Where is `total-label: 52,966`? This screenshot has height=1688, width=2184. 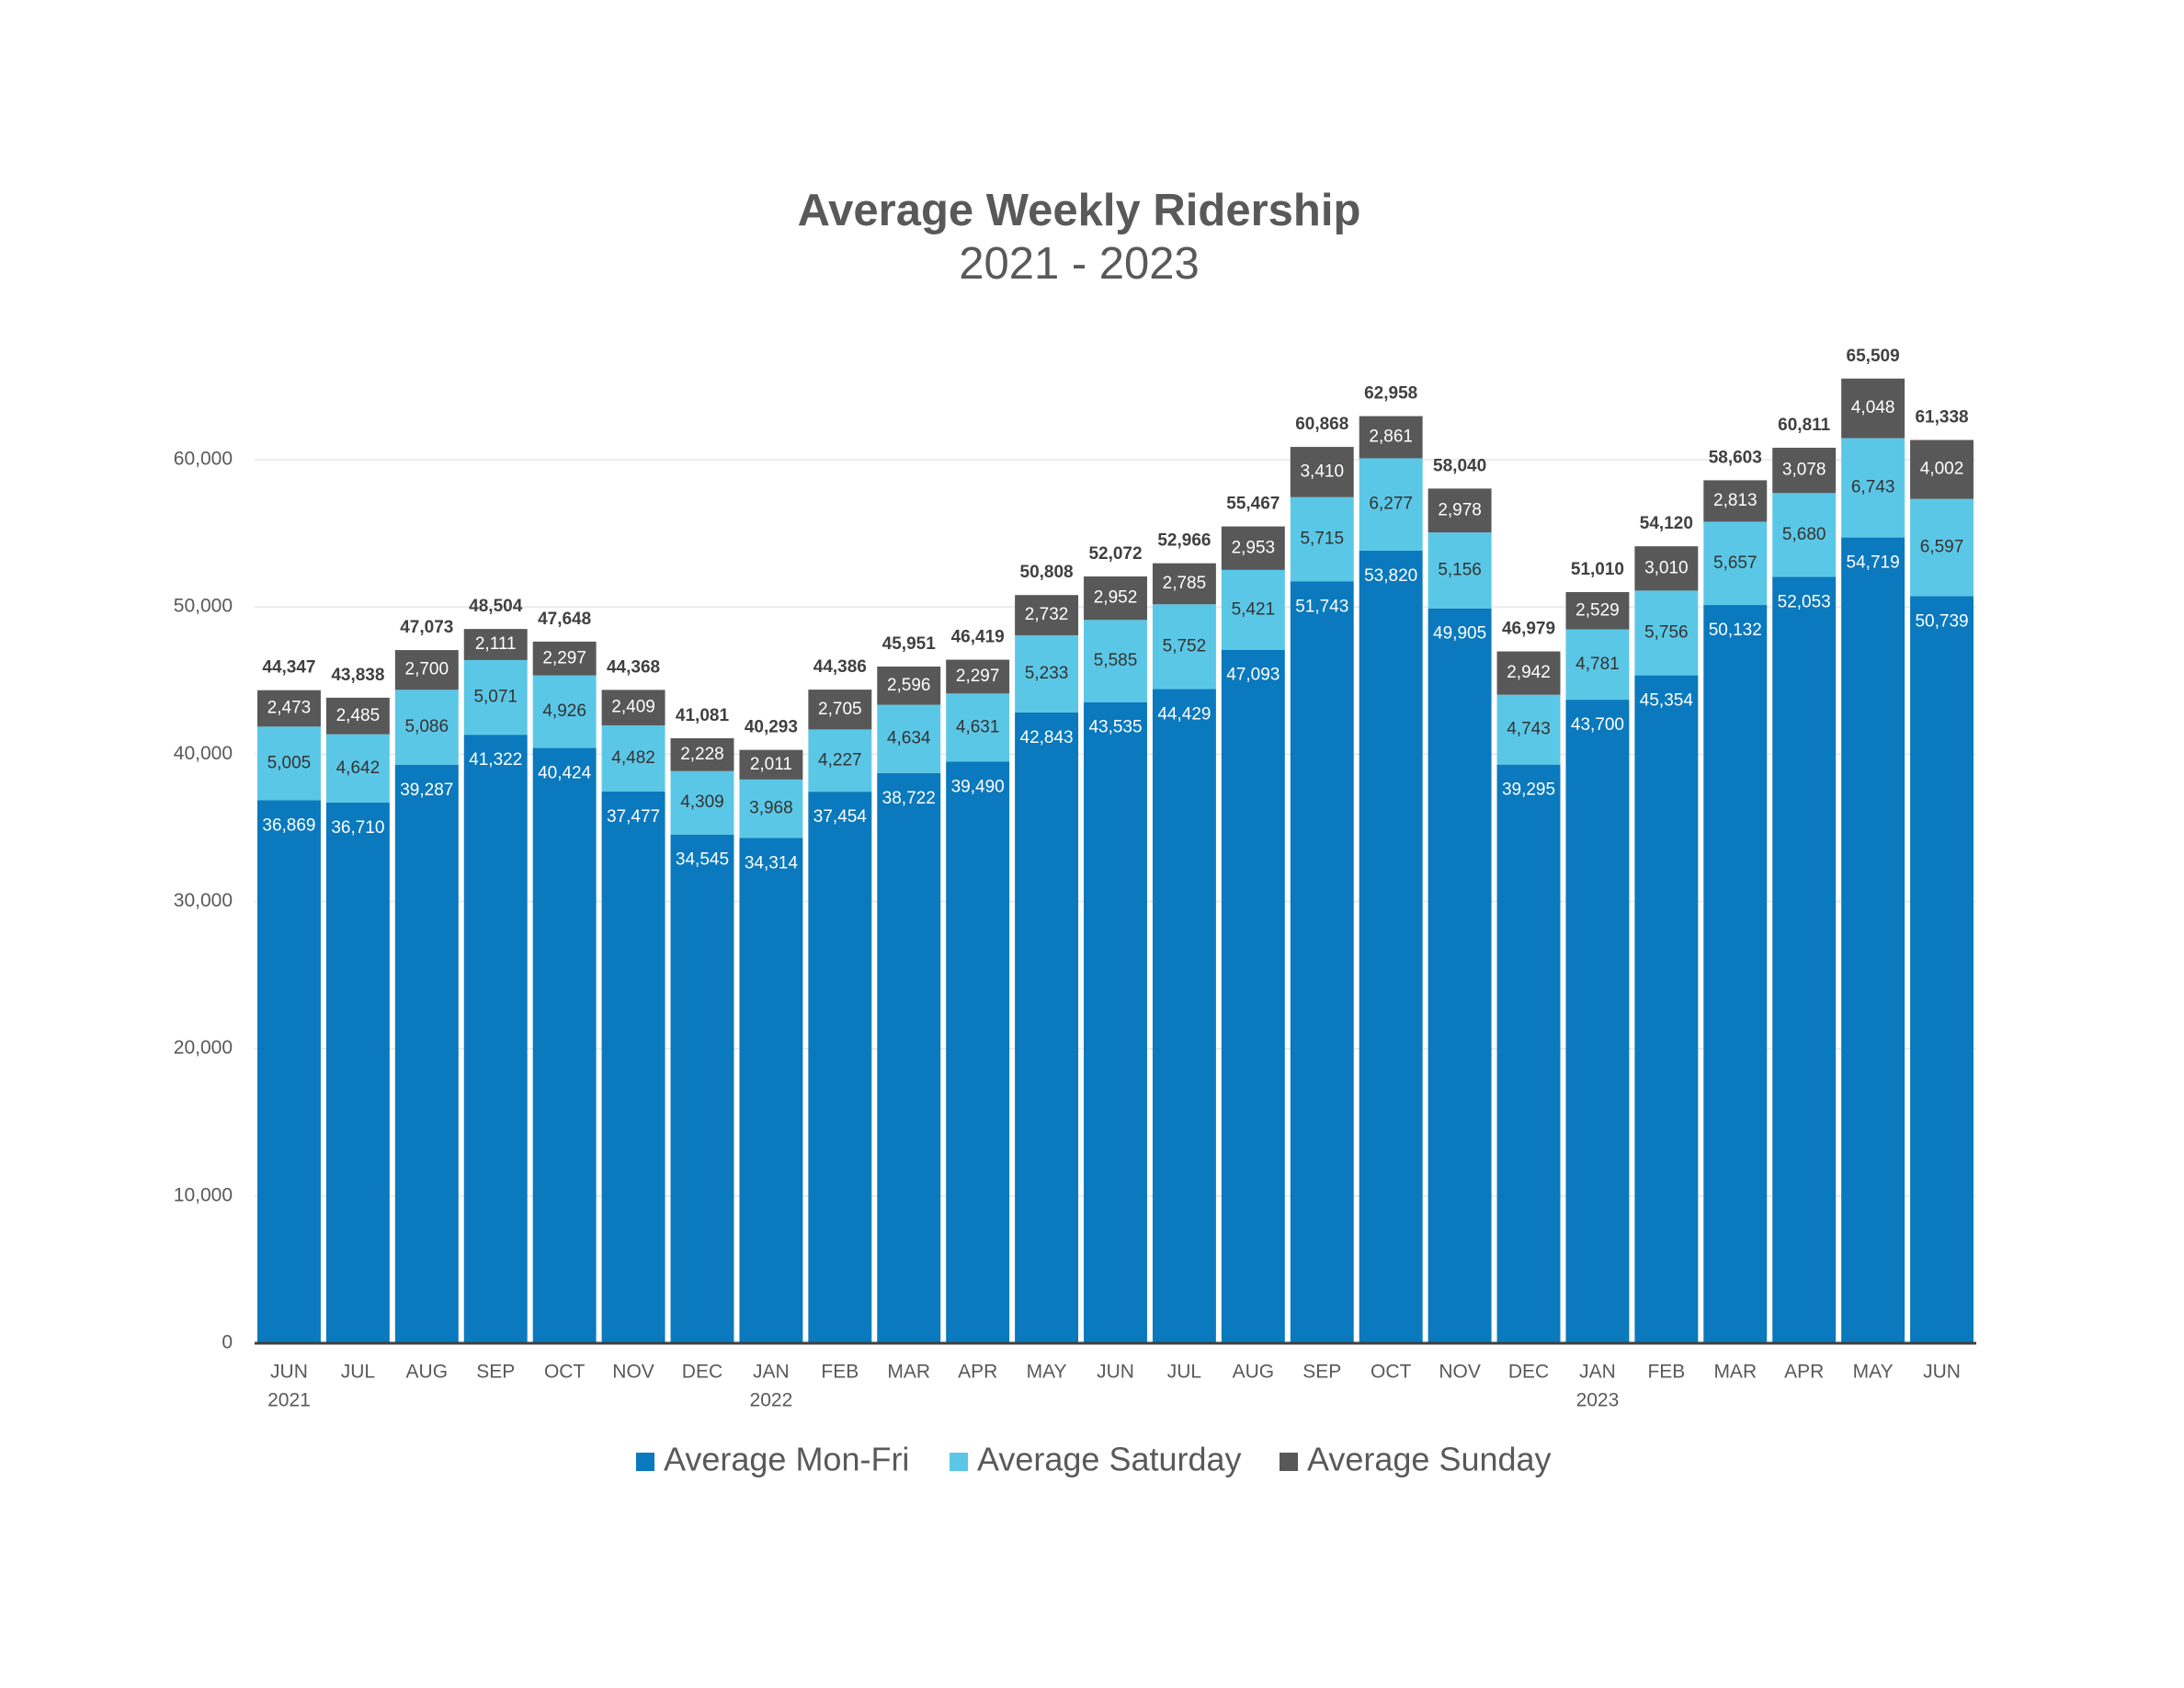
total-label: 52,966 is located at coordinates (1184, 541).